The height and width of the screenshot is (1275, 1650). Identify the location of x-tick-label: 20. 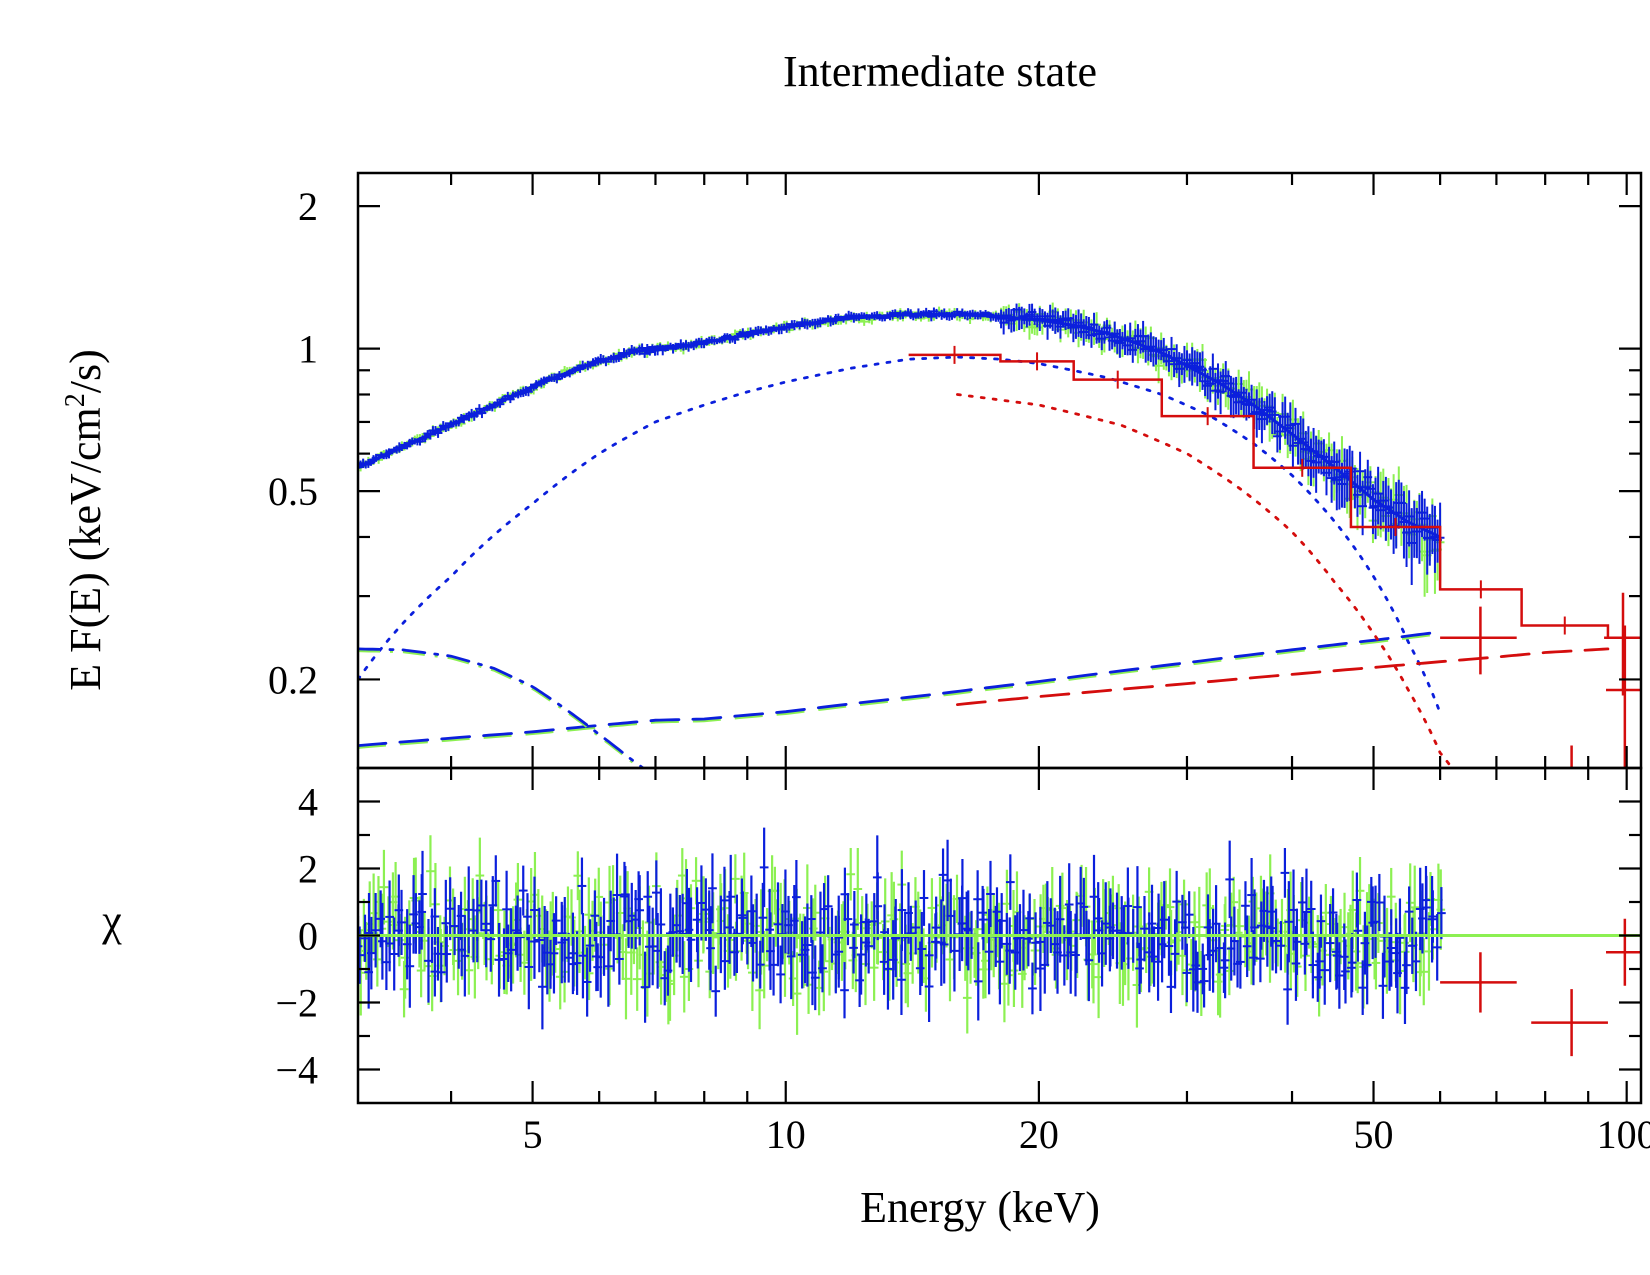
(1039, 1134).